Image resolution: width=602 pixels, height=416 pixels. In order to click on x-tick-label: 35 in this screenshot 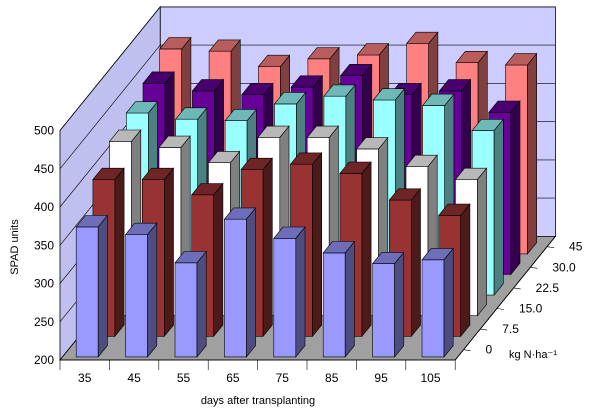, I will do `click(85, 378)`.